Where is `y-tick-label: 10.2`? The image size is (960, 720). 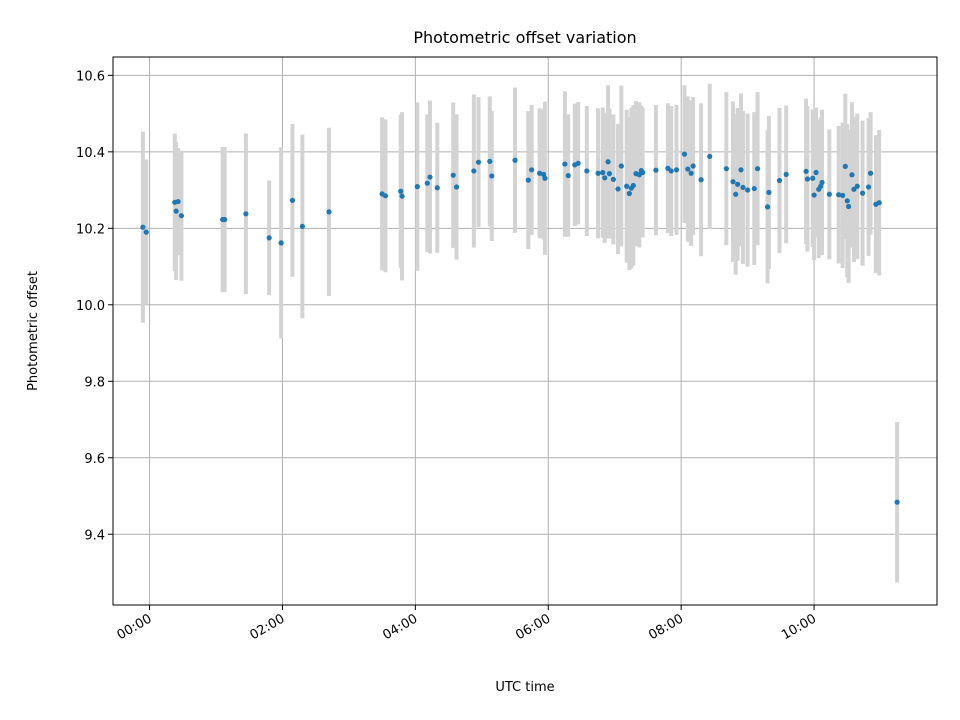
y-tick-label: 10.2 is located at coordinates (90, 229).